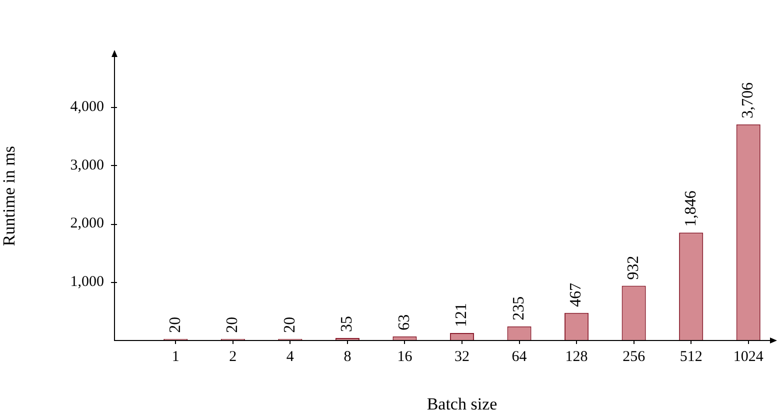 This screenshot has width=779, height=419. Describe the element at coordinates (87, 282) in the screenshot. I see `y-tick-label: 1,000` at that location.